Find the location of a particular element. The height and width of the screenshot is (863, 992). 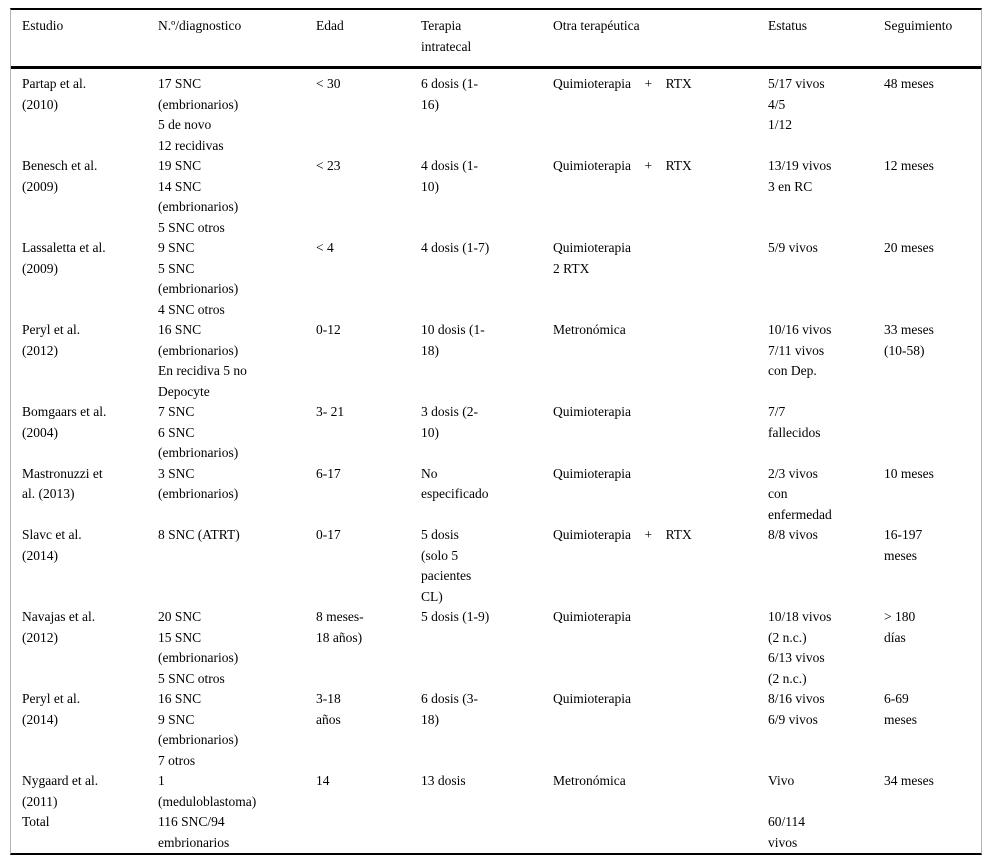

cell-seguimiento: 10 meses is located at coordinates (909, 473).